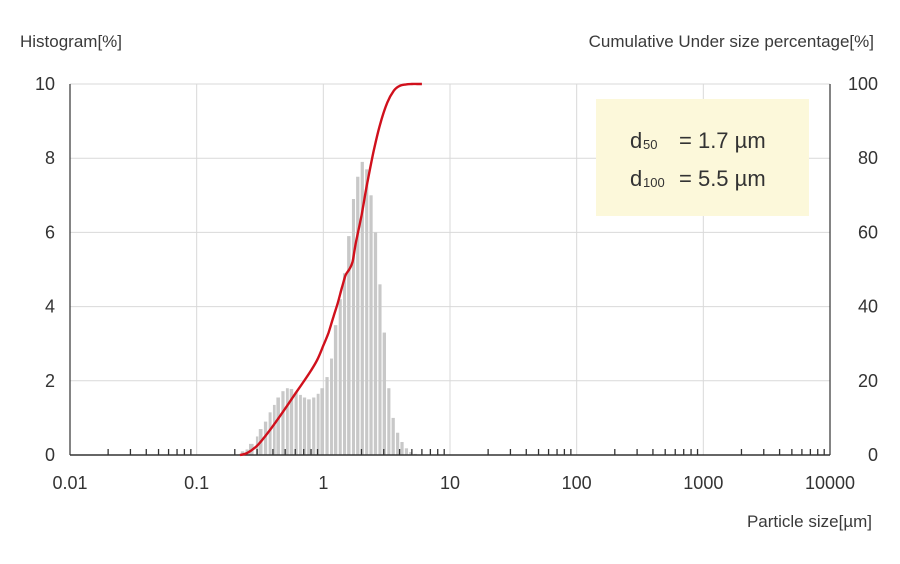 The width and height of the screenshot is (900, 564). I want to click on cumulative-curve, so click(330, 269).